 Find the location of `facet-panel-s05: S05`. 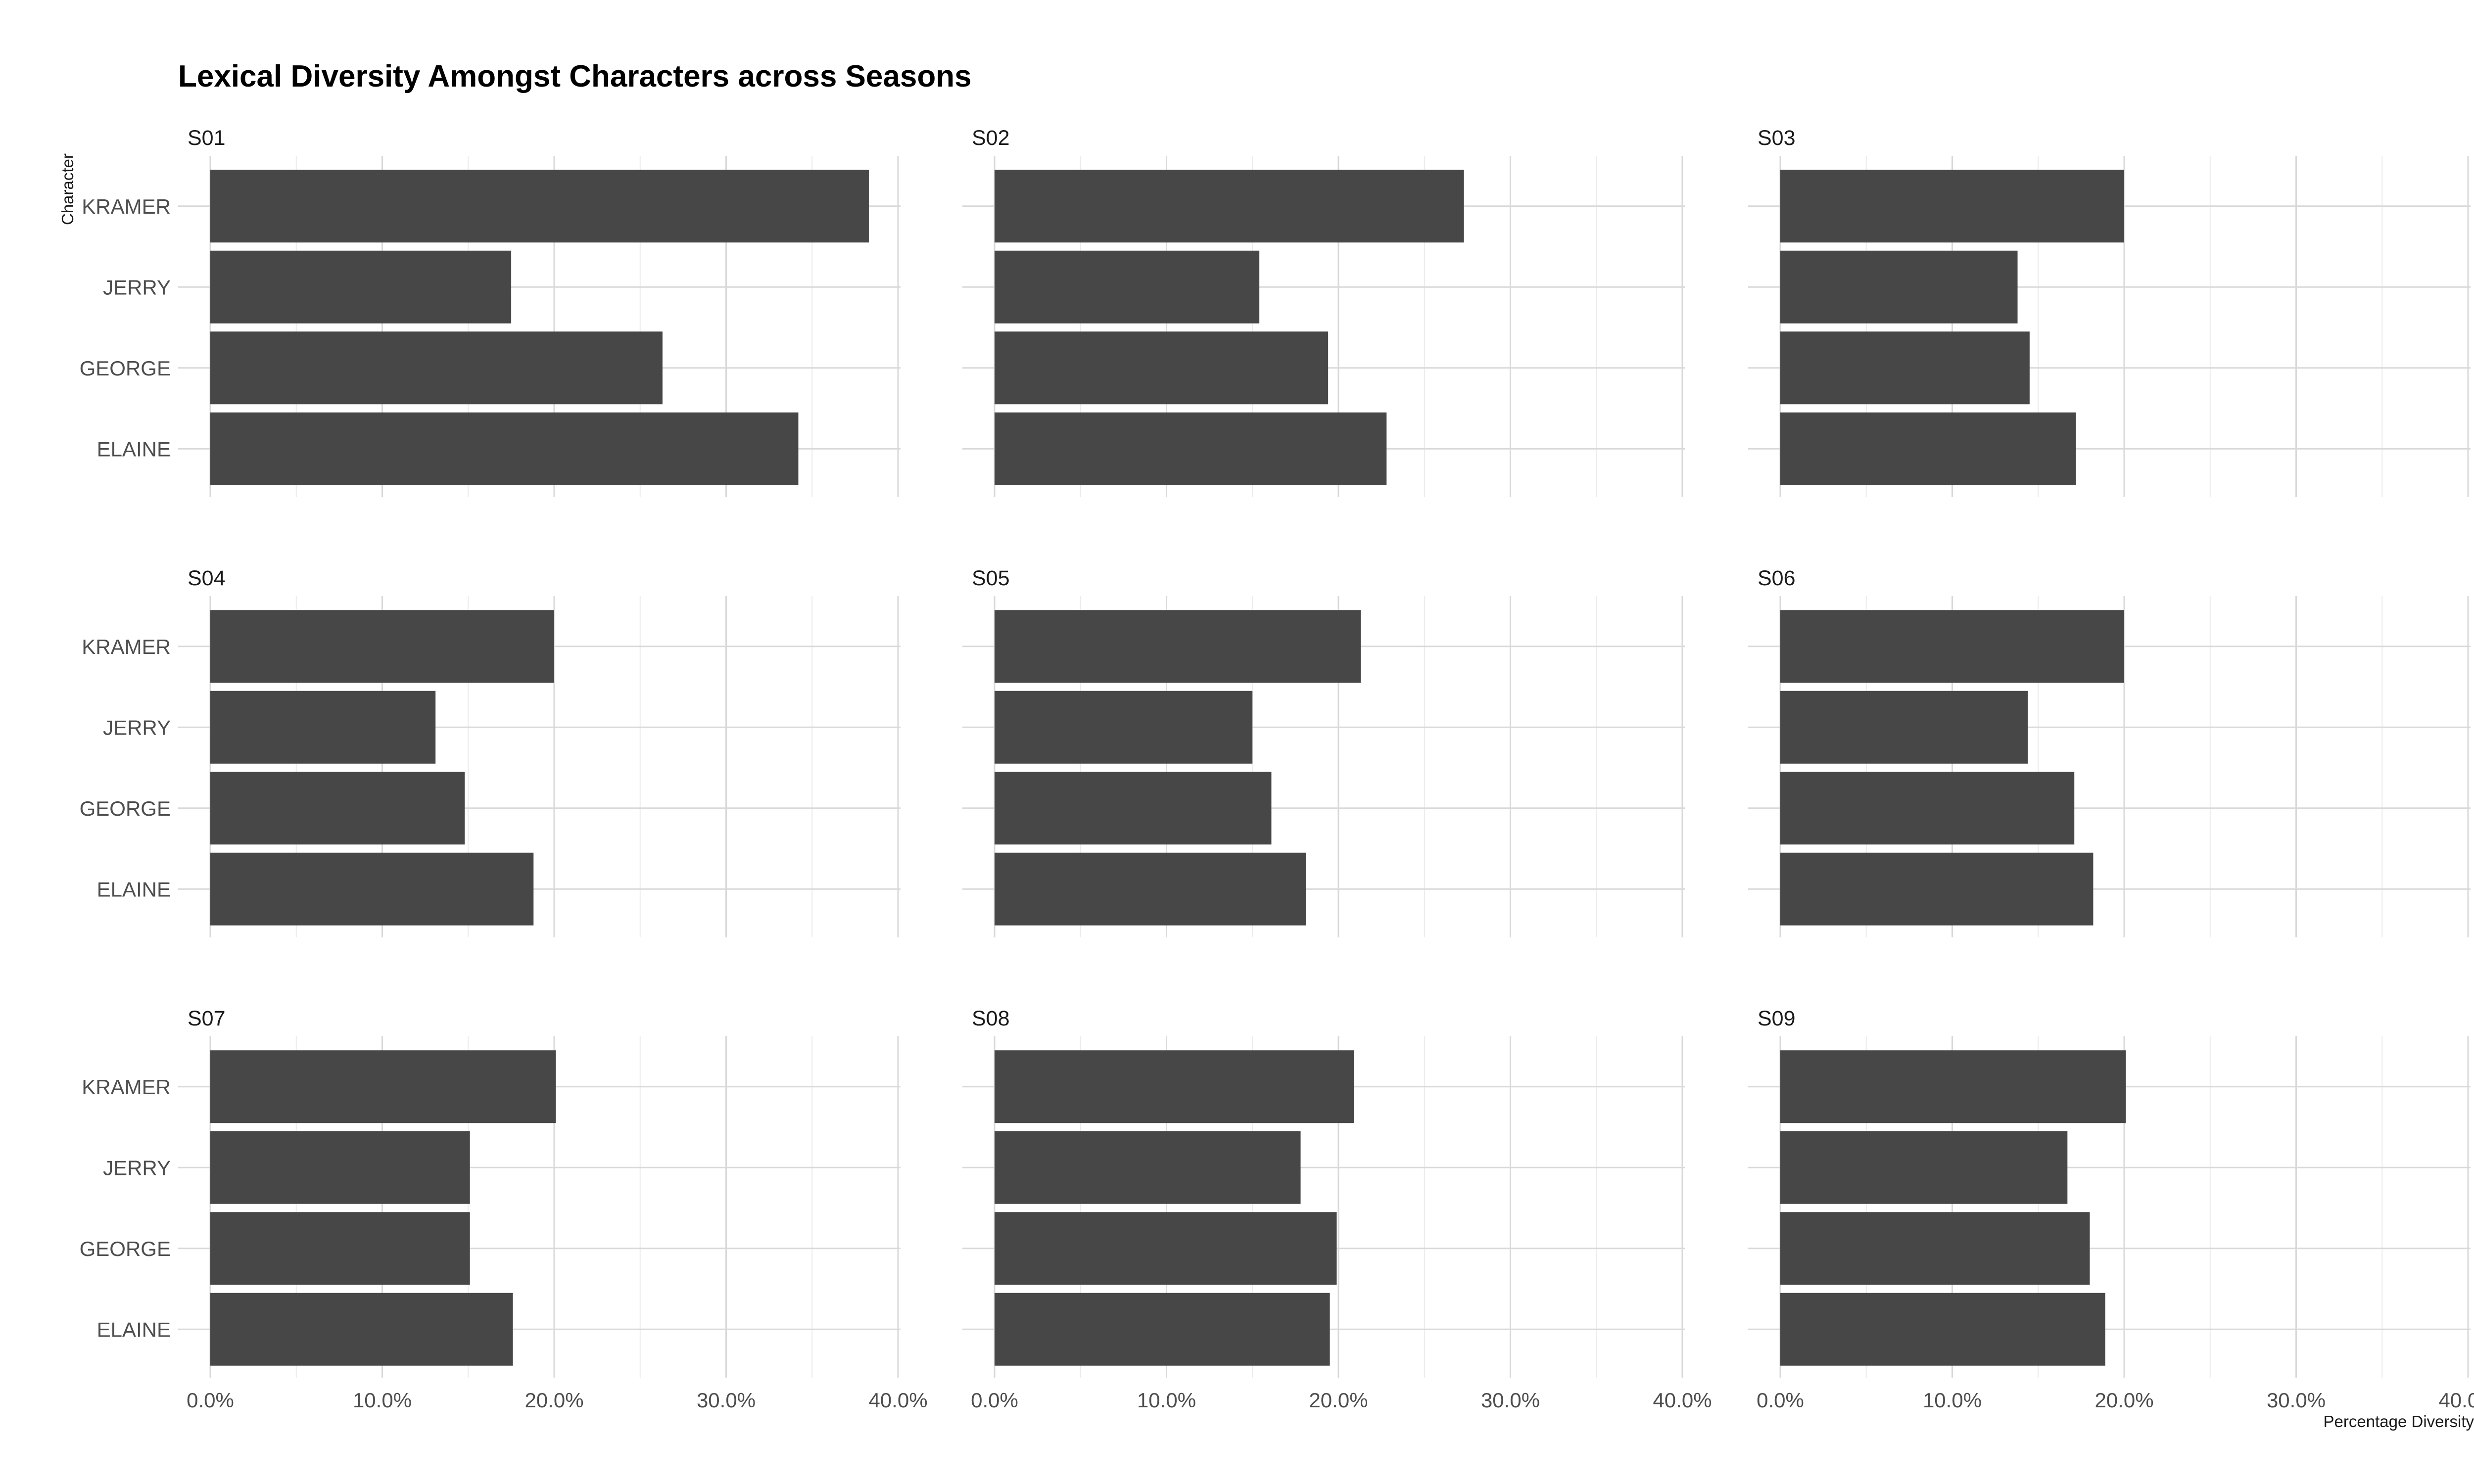

facet-panel-s05: S05 is located at coordinates (1324, 751).